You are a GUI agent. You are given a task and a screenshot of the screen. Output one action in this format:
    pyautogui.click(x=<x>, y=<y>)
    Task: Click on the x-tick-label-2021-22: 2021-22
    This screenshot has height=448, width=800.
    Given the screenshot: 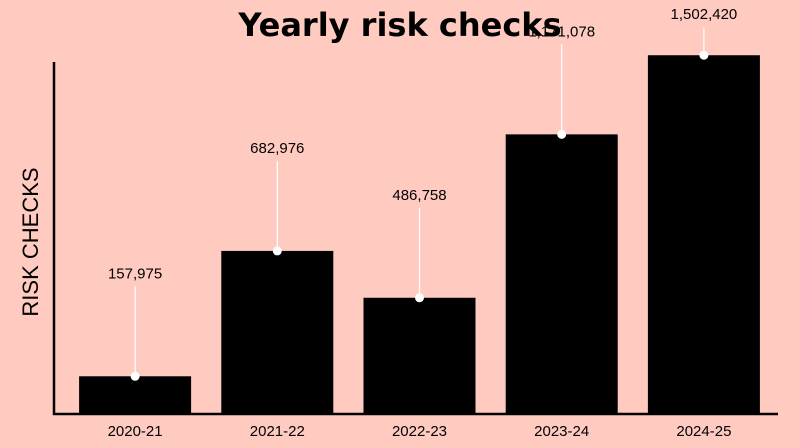 What is the action you would take?
    pyautogui.click(x=277, y=431)
    